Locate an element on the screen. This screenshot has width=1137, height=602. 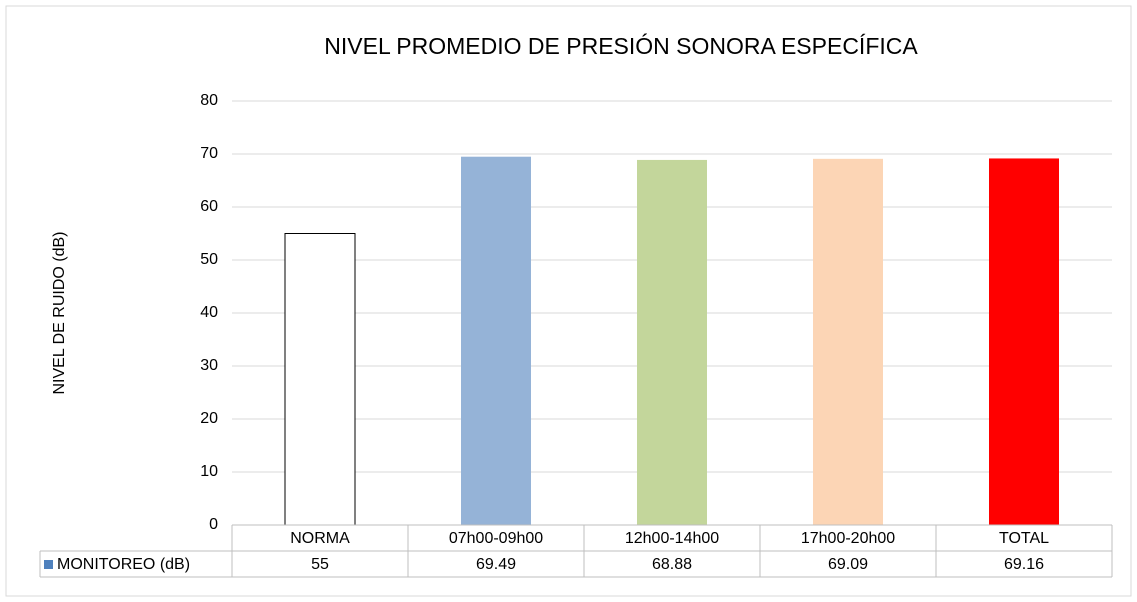
y-tick-label: 0 is located at coordinates (213, 524).